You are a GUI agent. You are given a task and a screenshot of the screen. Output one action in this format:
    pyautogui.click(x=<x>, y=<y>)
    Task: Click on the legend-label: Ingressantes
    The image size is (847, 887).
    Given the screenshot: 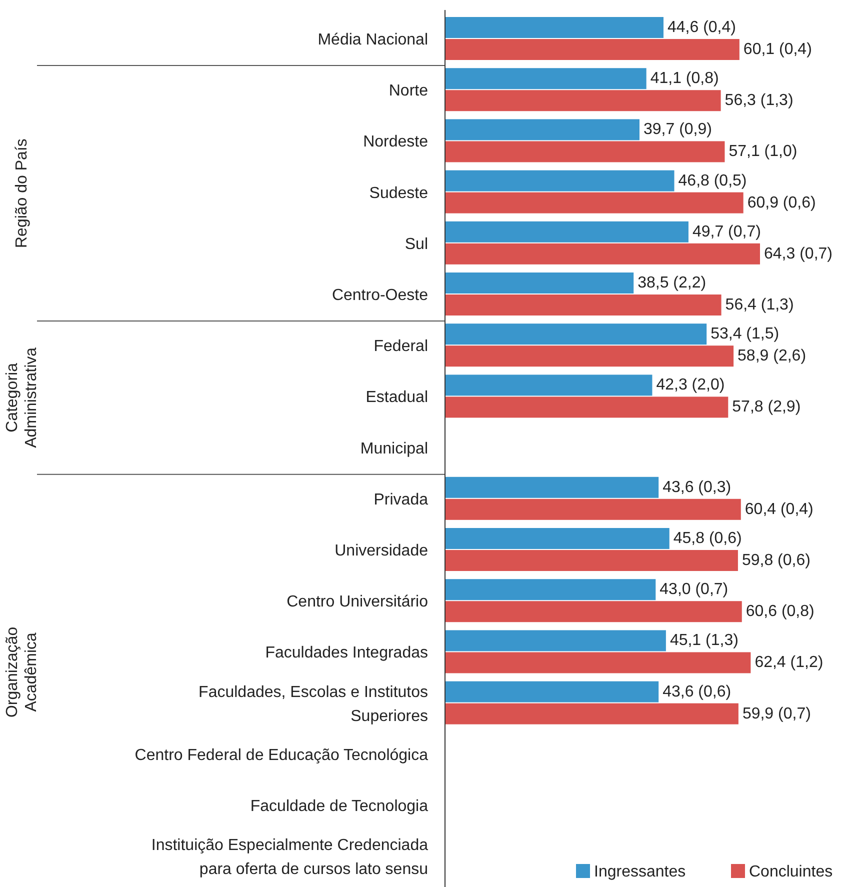 What is the action you would take?
    pyautogui.click(x=640, y=872)
    